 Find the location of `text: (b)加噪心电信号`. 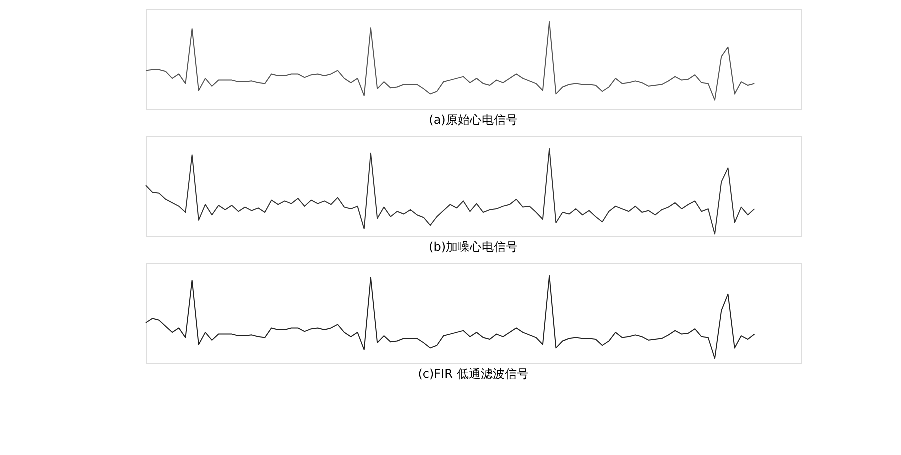

text: (b)加噪心电信号 is located at coordinates (473, 247).